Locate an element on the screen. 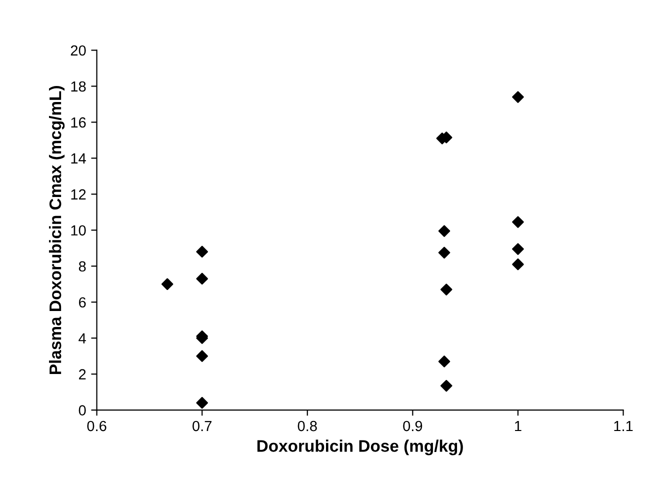  y-tick-label: 8 is located at coordinates (82, 266).